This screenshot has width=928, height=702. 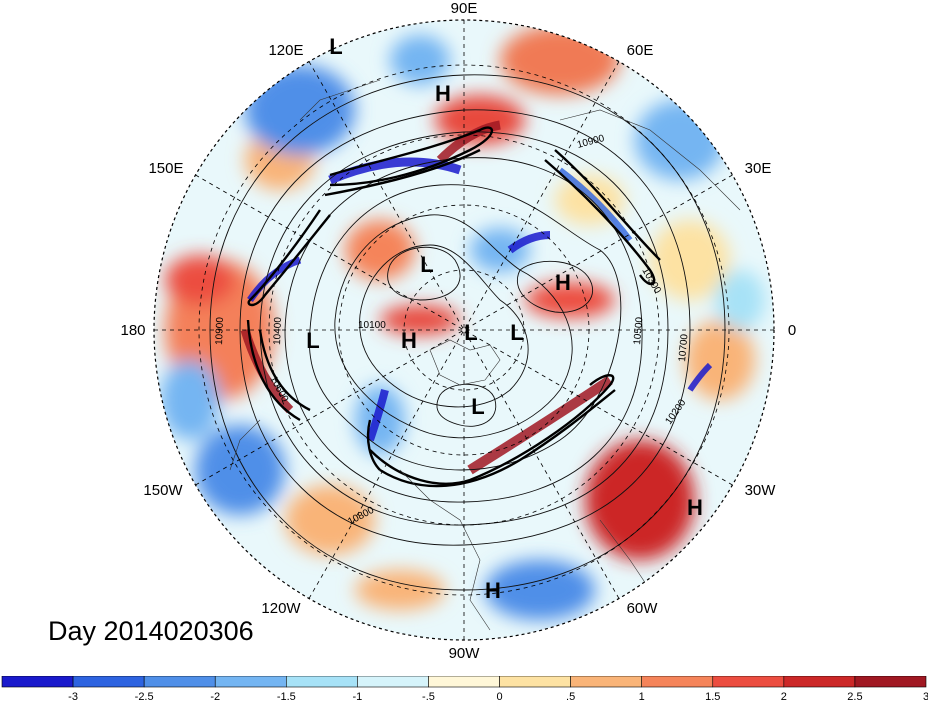 What do you see at coordinates (163, 490) in the screenshot?
I see `lon-label-150w: 150W` at bounding box center [163, 490].